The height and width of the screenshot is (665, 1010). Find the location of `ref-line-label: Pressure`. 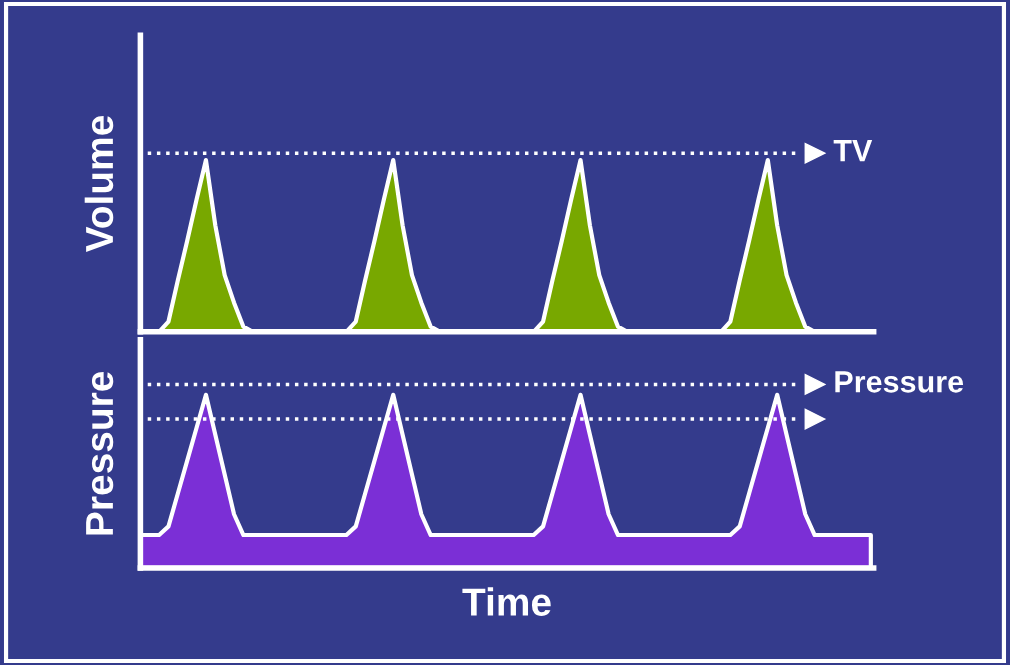

ref-line-label: Pressure is located at coordinates (899, 382).